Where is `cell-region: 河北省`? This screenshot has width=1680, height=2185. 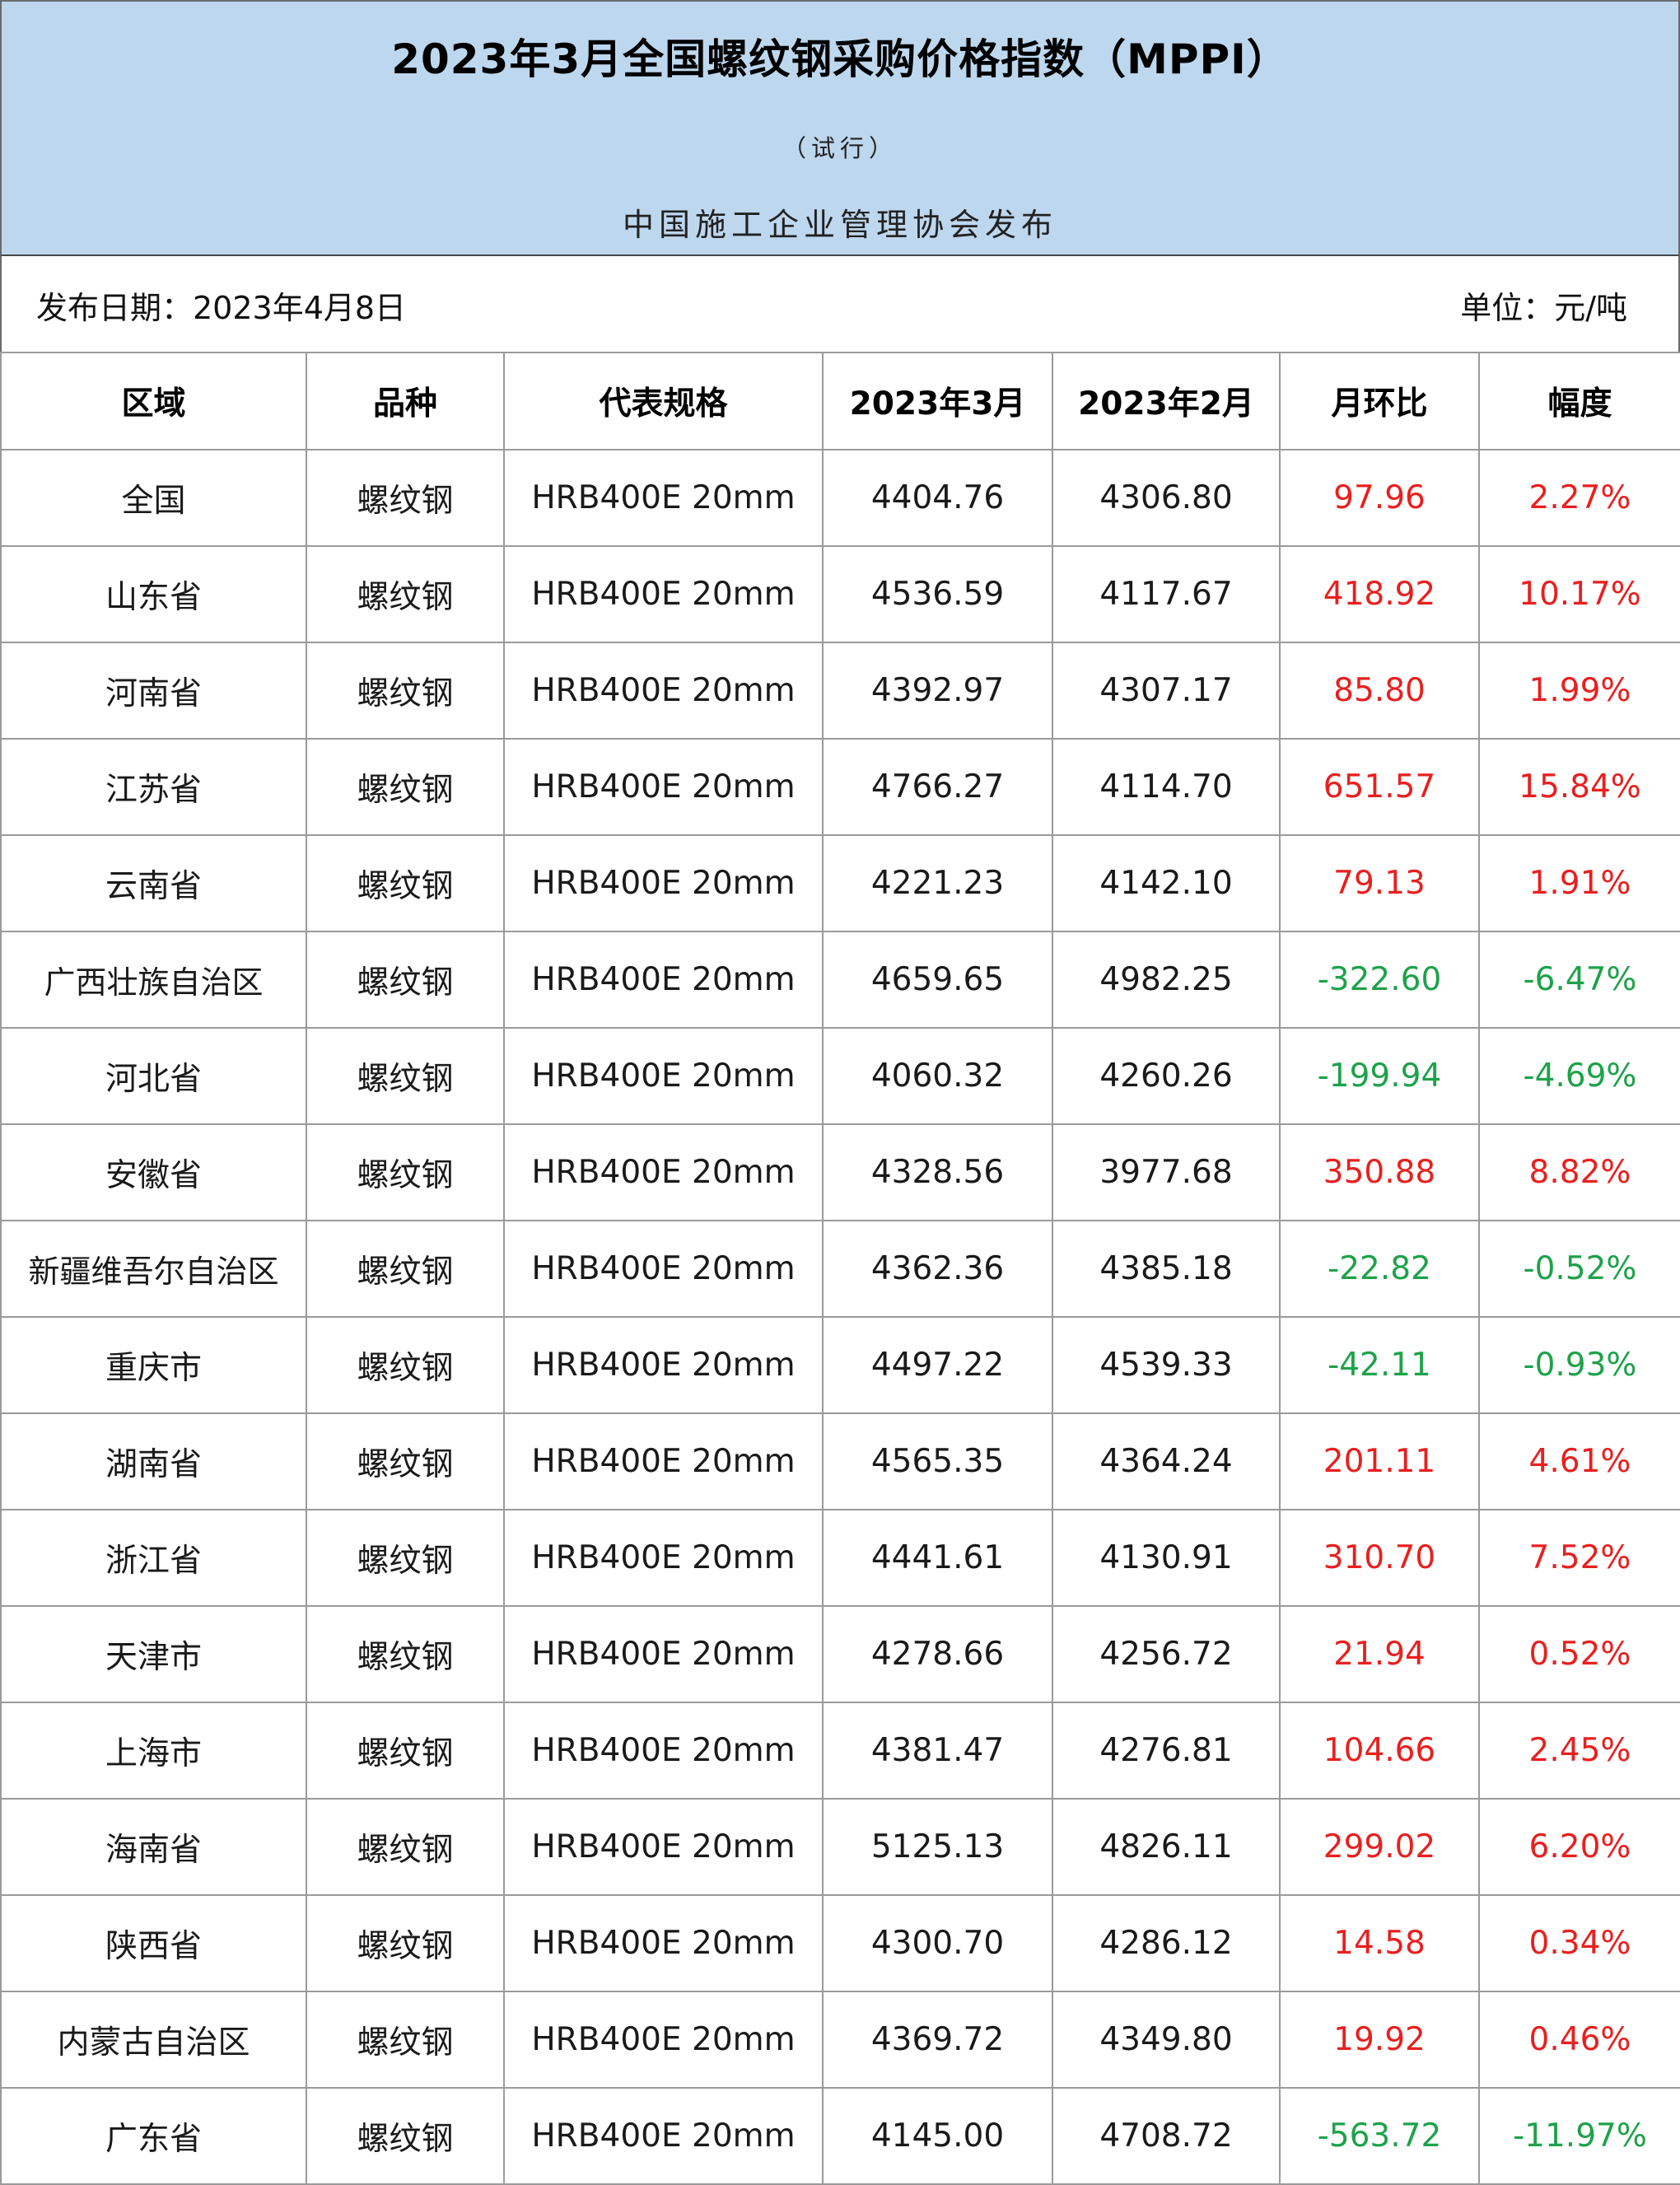
cell-region: 河北省 is located at coordinates (153, 1076).